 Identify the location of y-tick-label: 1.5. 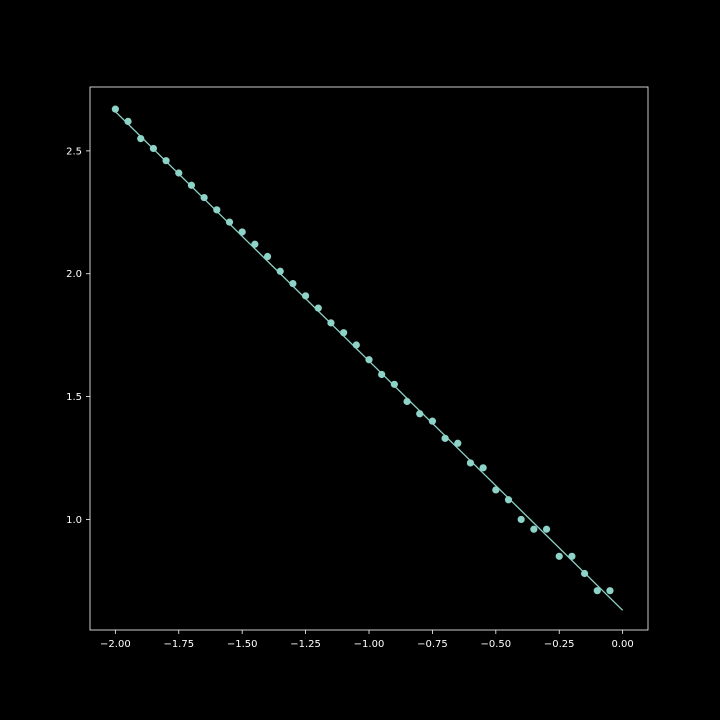
(74, 397).